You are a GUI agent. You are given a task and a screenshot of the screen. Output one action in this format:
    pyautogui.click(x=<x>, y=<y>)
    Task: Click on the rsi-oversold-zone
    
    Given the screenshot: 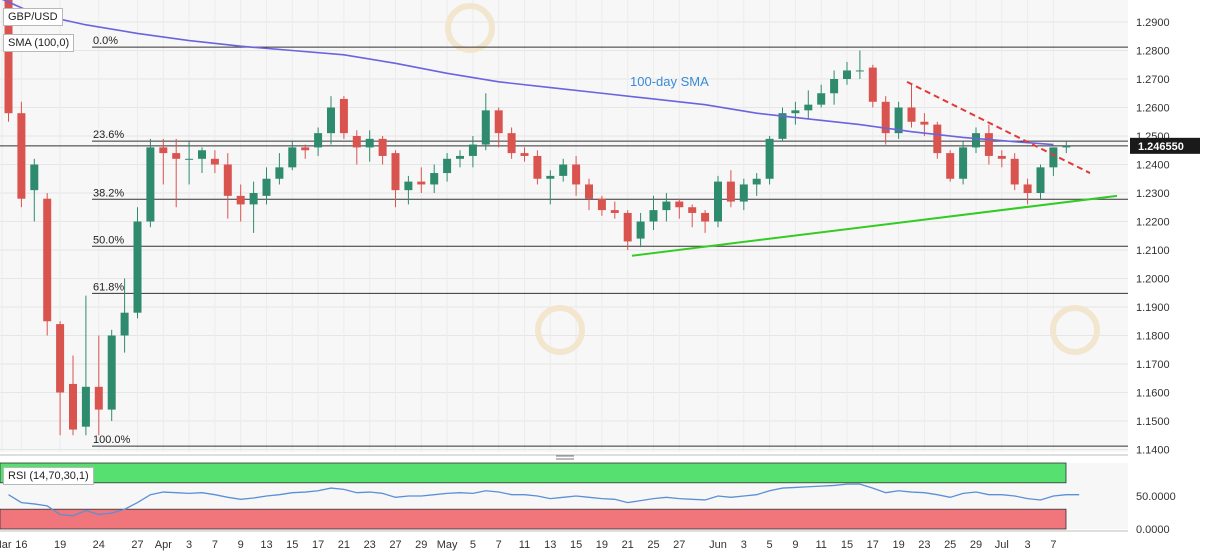 What is the action you would take?
    pyautogui.click(x=533, y=519)
    